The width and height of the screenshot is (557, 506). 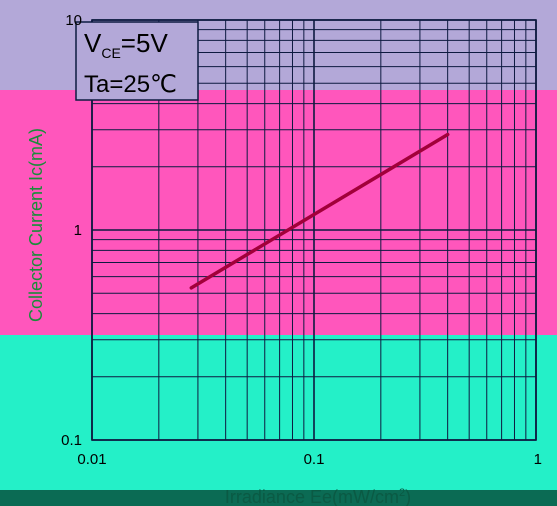 What do you see at coordinates (318, 496) in the screenshot?
I see `x-axis-label: Irradiance Ee(mW/cm2)` at bounding box center [318, 496].